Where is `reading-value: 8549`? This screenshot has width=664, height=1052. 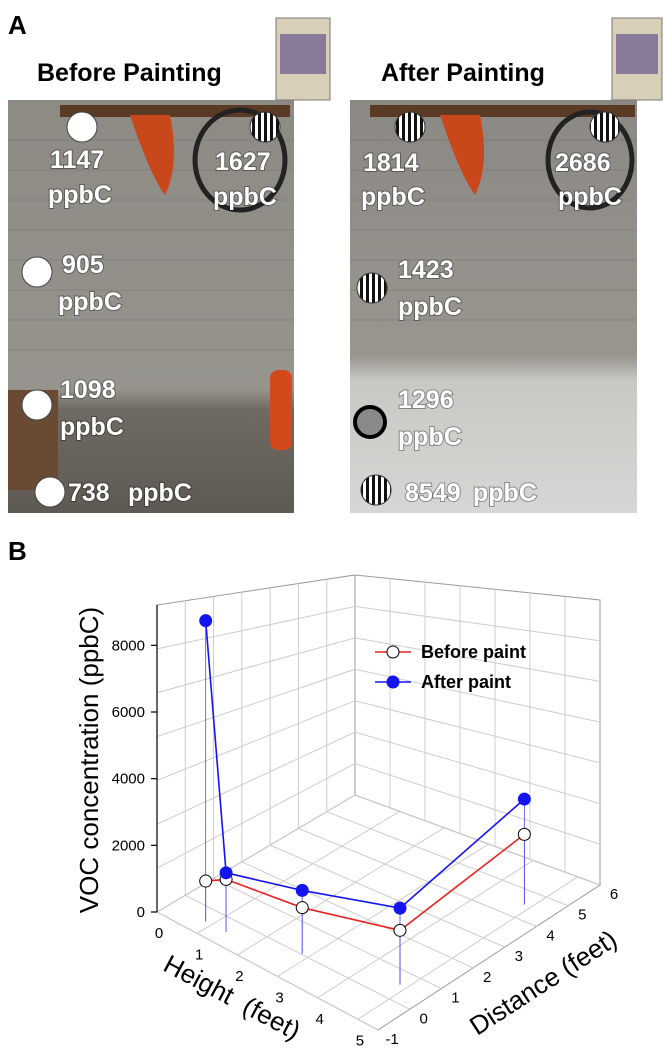
reading-value: 8549 is located at coordinates (433, 493).